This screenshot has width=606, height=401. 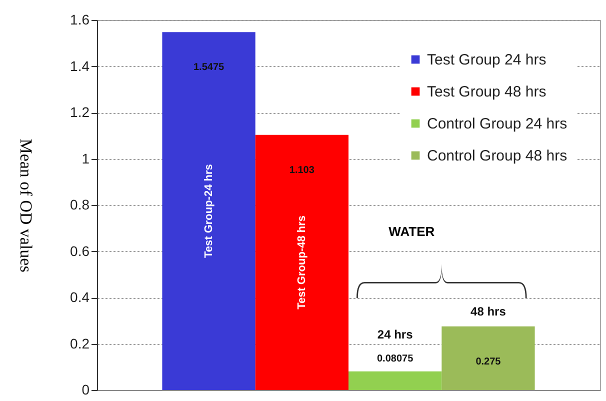 I want to click on legend-label: Control Group 48 hrs, so click(x=497, y=156).